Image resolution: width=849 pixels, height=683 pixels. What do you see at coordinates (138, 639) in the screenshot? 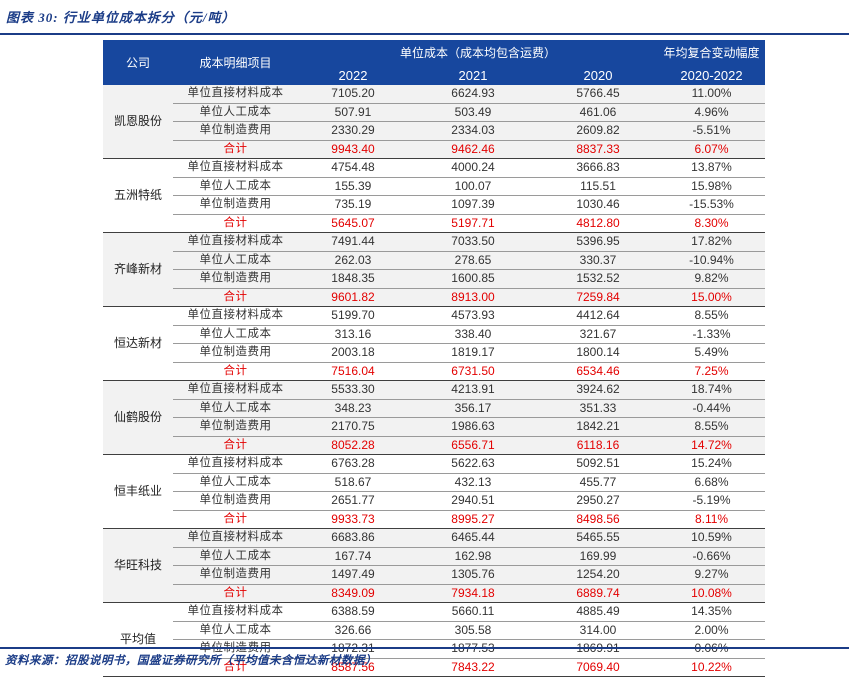
I see `company-name: 平均值` at bounding box center [138, 639].